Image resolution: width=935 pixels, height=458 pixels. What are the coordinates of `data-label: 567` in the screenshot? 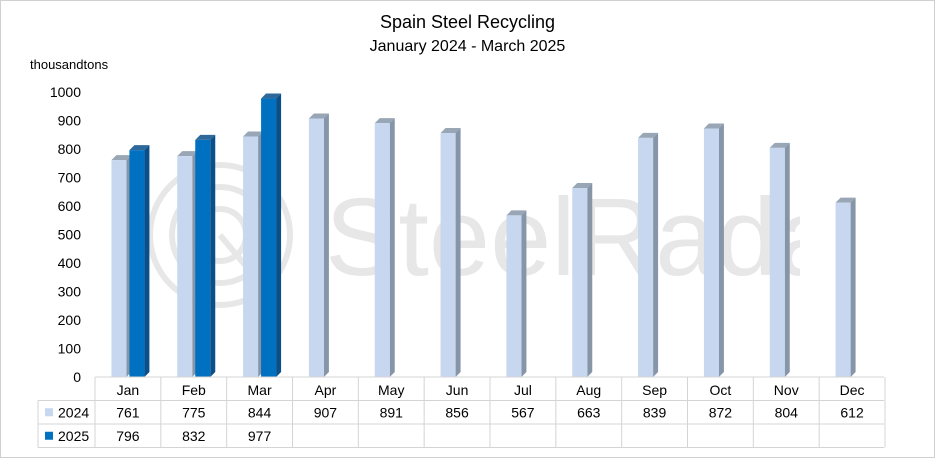 It's located at (523, 412).